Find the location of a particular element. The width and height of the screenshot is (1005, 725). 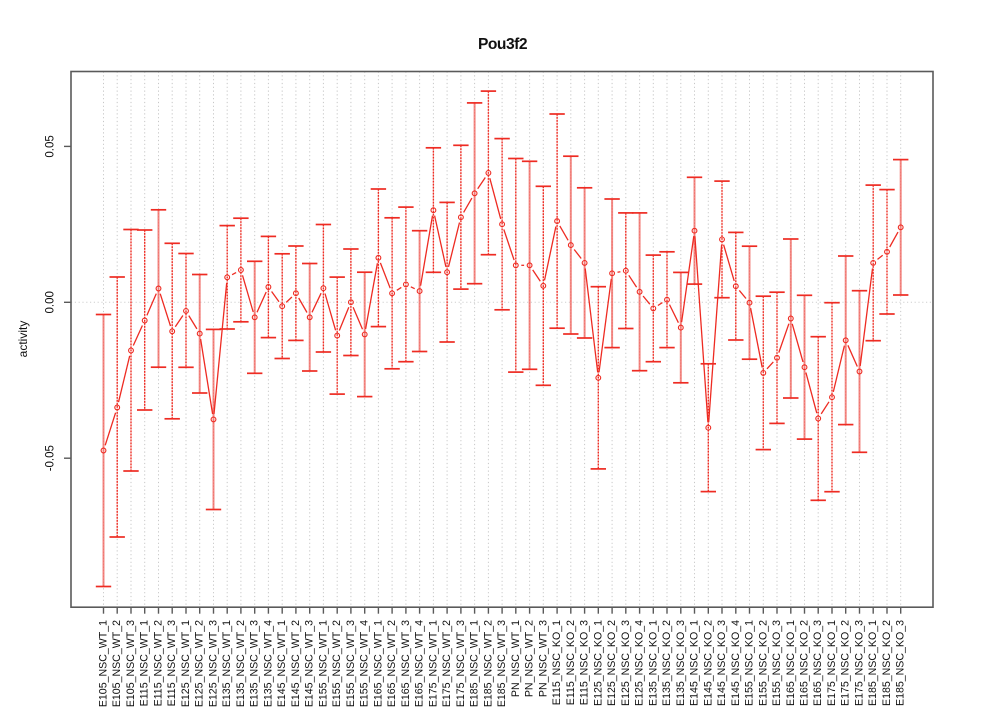

svg-text: 0.00 is located at coordinates (51, 302).